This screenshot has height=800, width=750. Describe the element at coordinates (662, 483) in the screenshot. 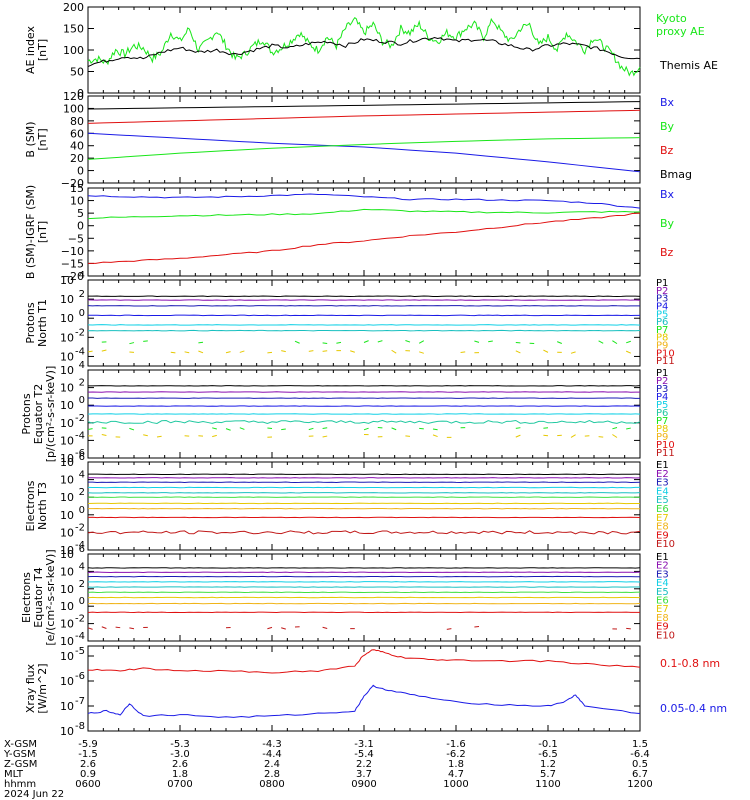

I see `legend-E3: E3` at that location.